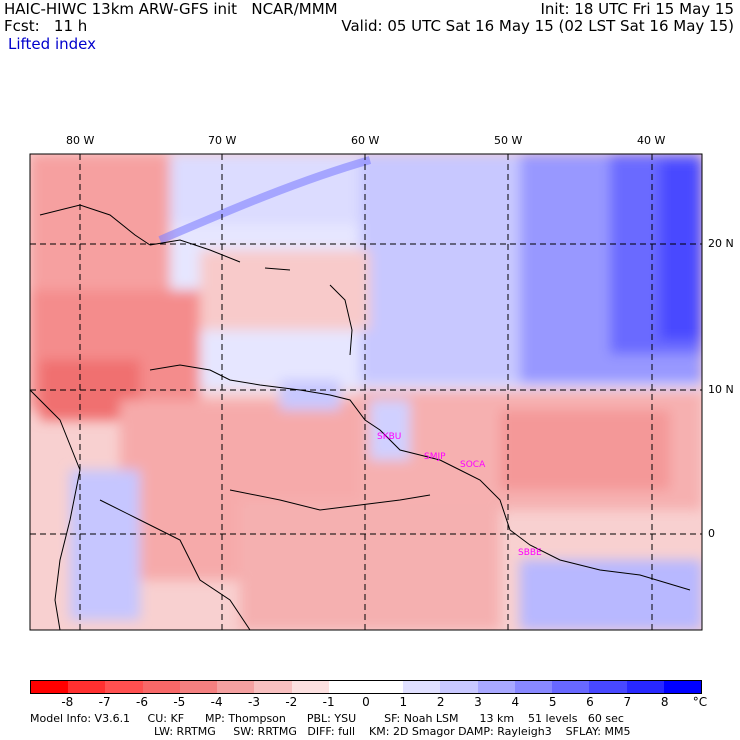 The image size is (740, 740). Describe the element at coordinates (67, 702) in the screenshot. I see `colorbar-label: -8` at that location.